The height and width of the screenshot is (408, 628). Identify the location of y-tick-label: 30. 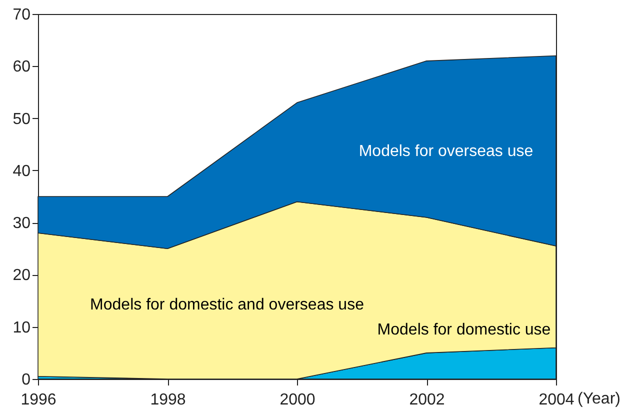
(21, 223).